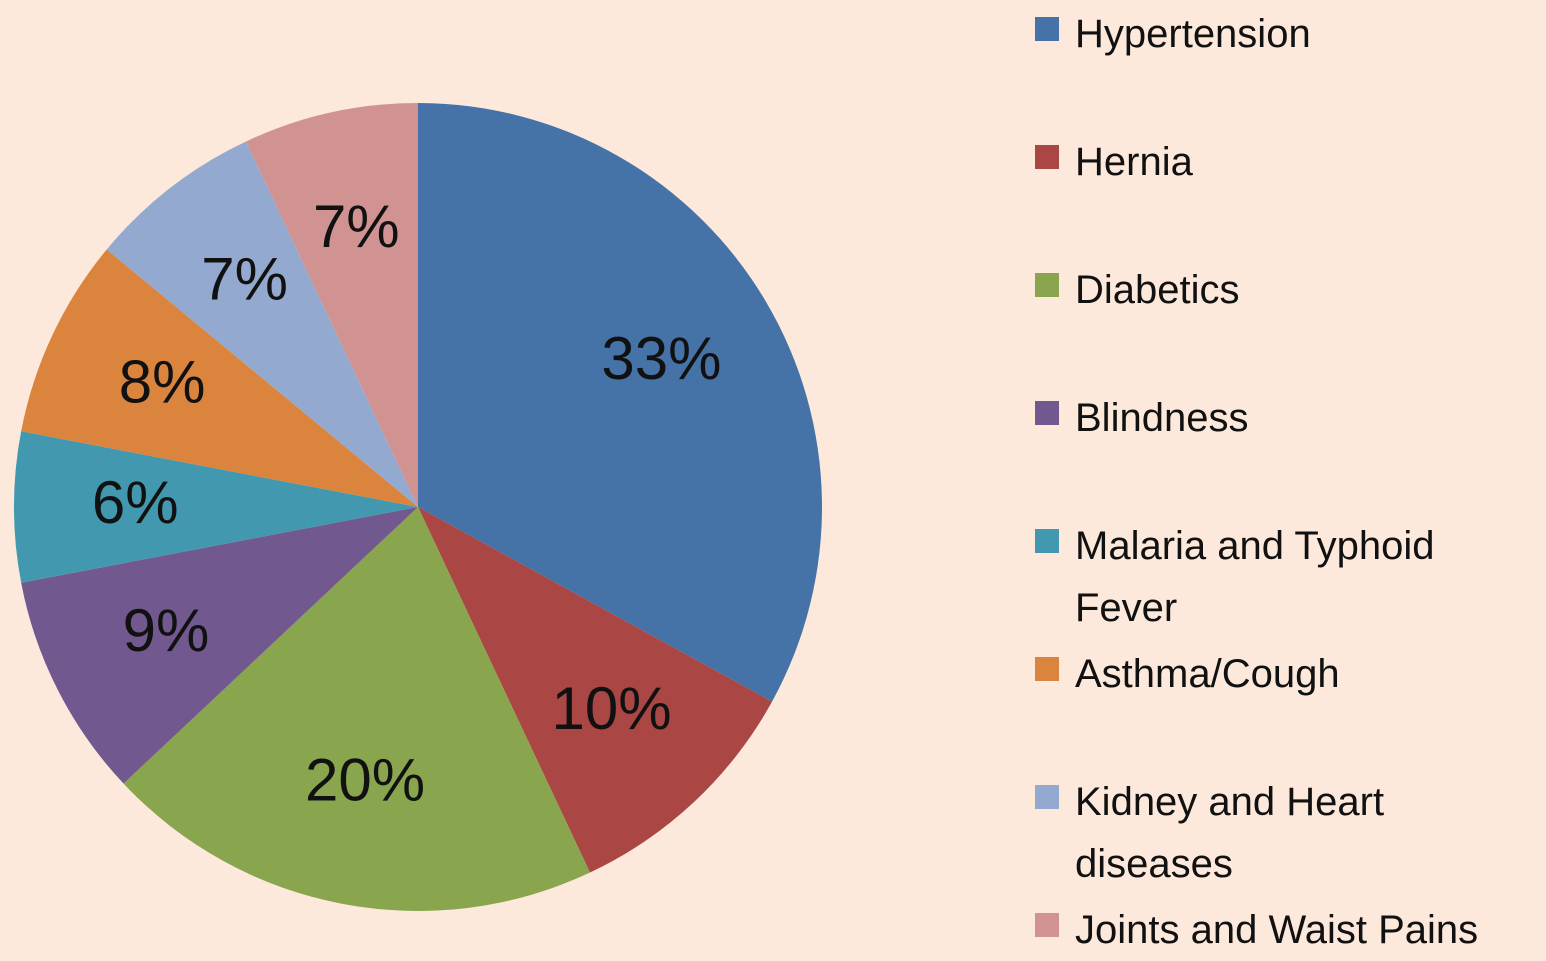 The image size is (1546, 961). What do you see at coordinates (162, 381) in the screenshot?
I see `data-label: 8%` at bounding box center [162, 381].